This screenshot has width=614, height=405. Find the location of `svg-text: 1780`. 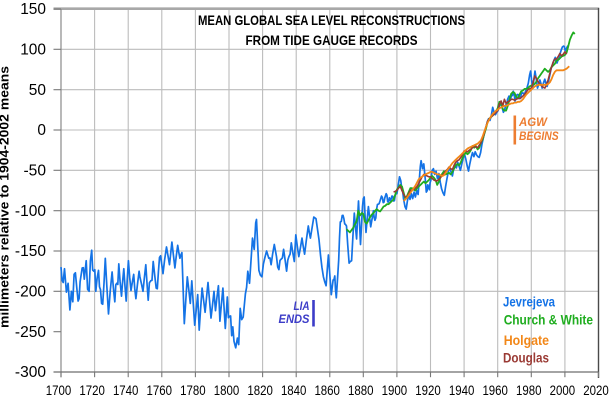

svg-text: 1780 is located at coordinates (193, 390).